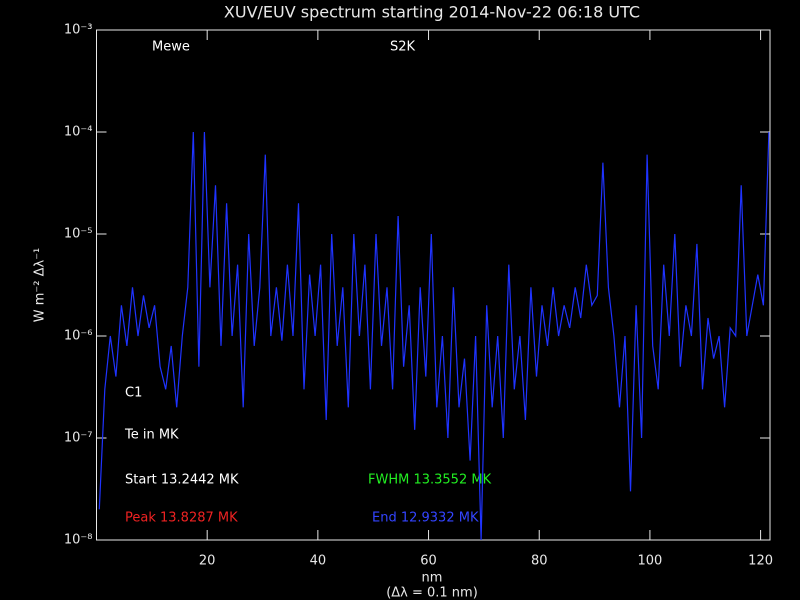 Image resolution: width=800 pixels, height=600 pixels. I want to click on annotation: C1, so click(133, 393).